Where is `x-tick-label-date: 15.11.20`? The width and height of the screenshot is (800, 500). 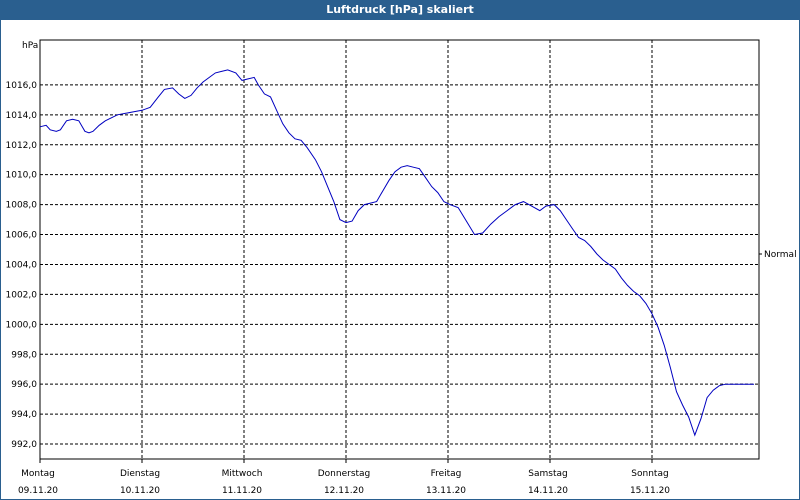 x-tick-label-date: 15.11.20 is located at coordinates (650, 491).